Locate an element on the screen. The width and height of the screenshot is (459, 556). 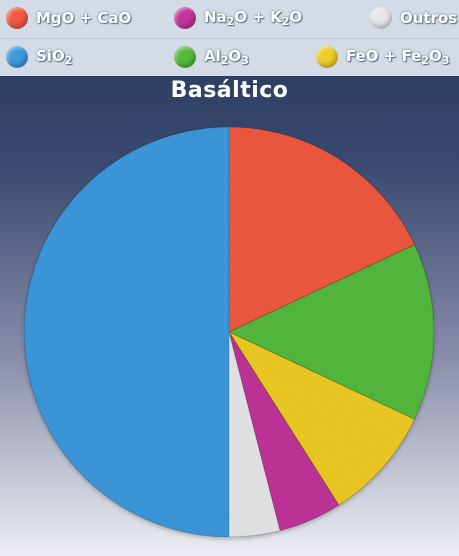
legend-swatch-al2o3 is located at coordinates (185, 57).